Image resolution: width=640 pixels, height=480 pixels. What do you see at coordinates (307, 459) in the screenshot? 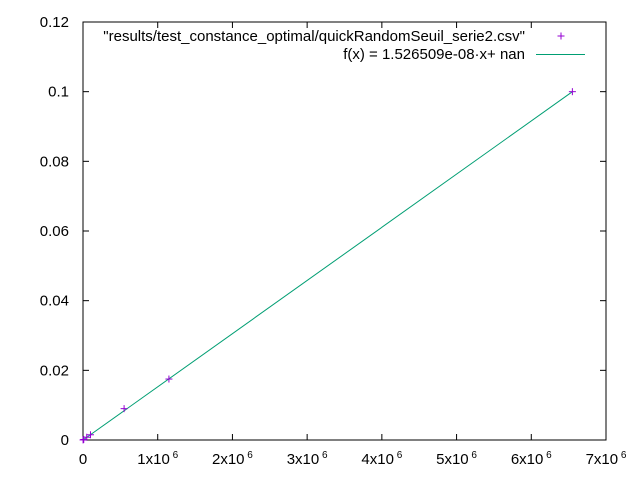
I see `x-tick-label-3: 3x10 6` at bounding box center [307, 459].